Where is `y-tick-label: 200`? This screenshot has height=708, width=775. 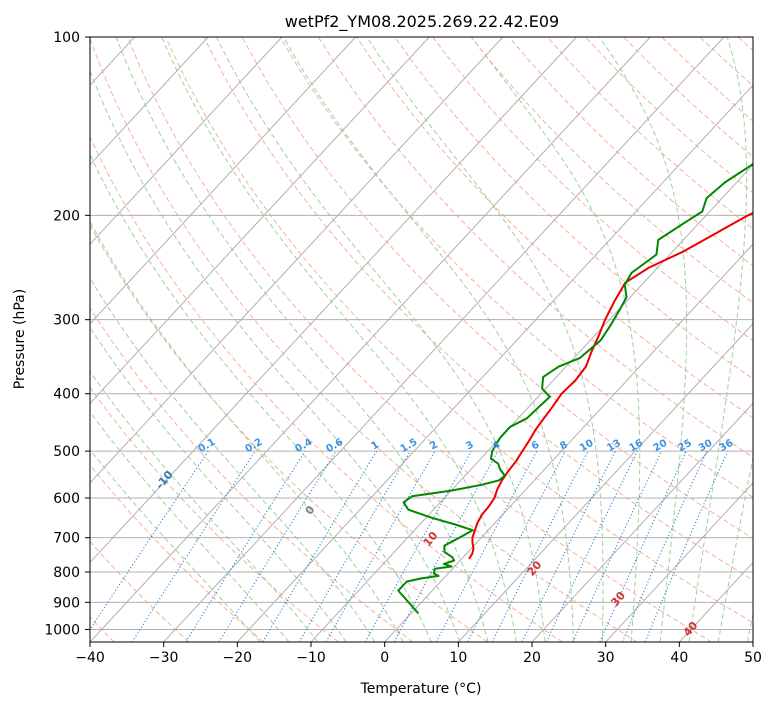 y-tick-label: 200 is located at coordinates (66, 216).